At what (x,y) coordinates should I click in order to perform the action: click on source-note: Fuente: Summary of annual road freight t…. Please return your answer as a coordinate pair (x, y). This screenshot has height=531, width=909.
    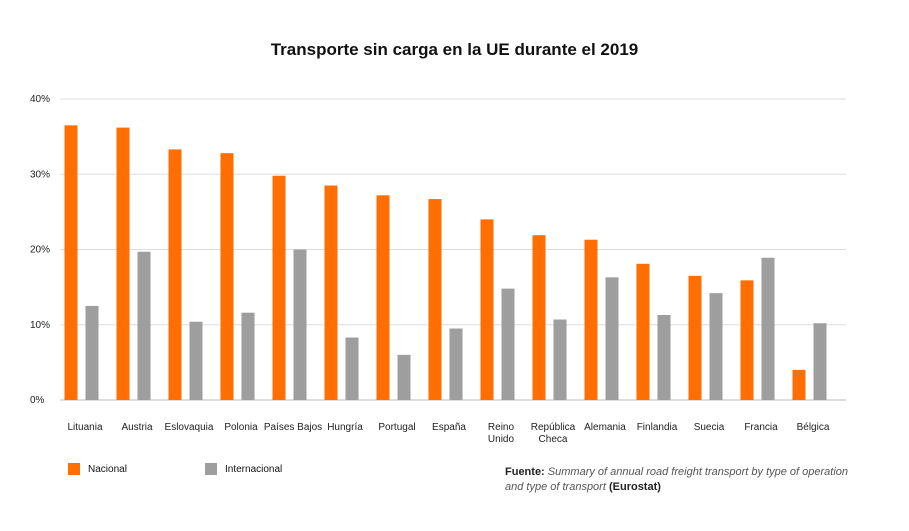
    Looking at the image, I should click on (685, 480).